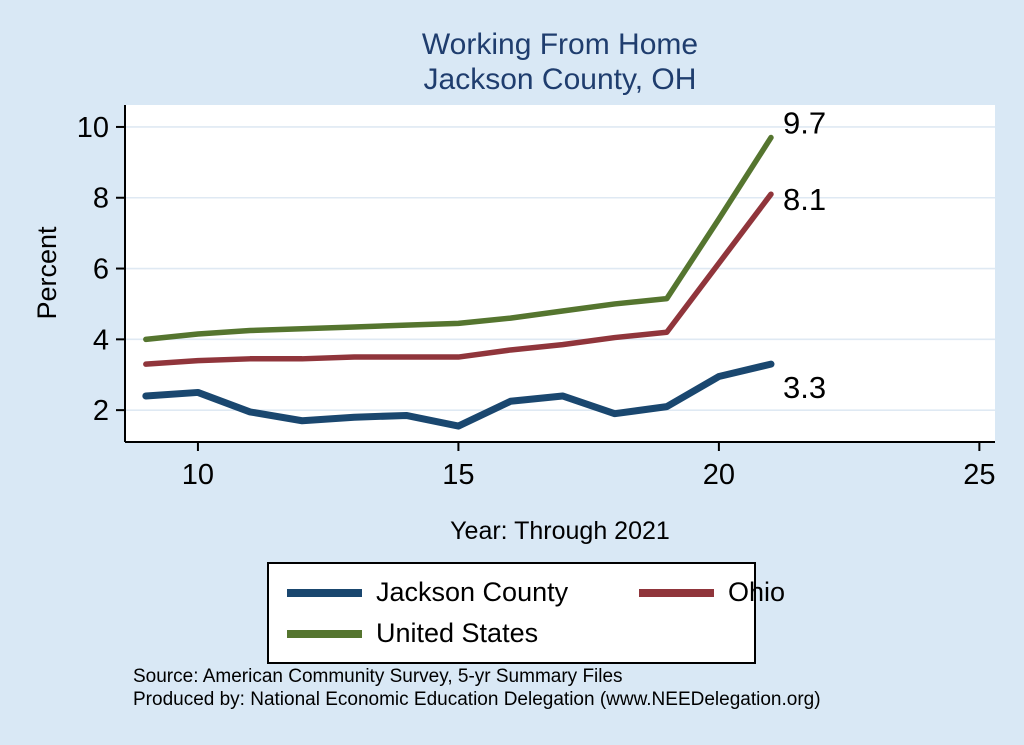  I want to click on y-tick-label: 6, so click(101, 270).